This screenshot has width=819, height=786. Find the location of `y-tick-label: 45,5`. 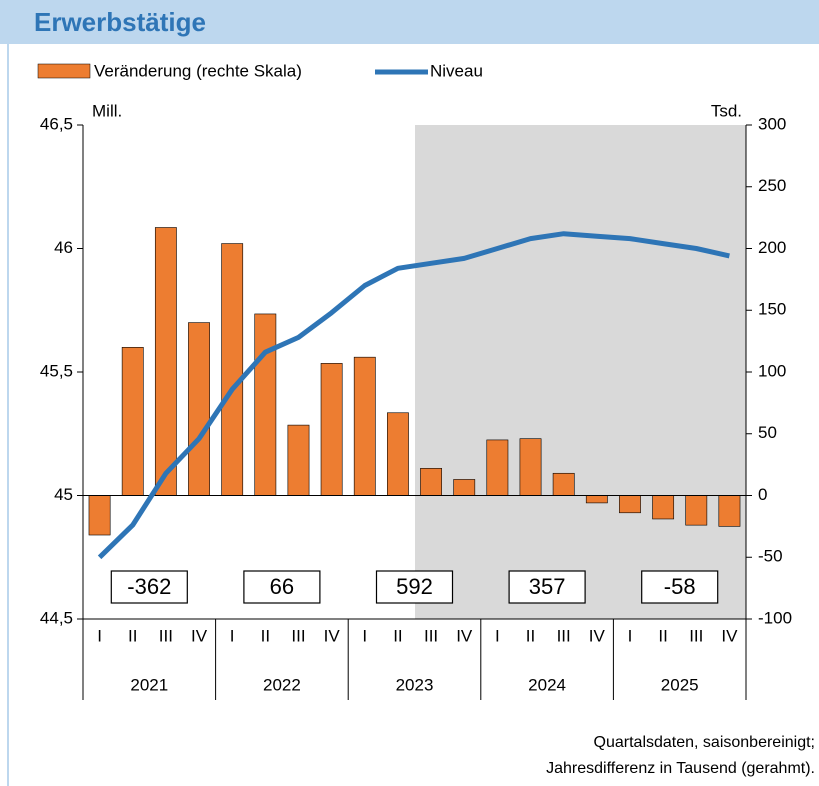

y-tick-label: 45,5 is located at coordinates (56, 370).